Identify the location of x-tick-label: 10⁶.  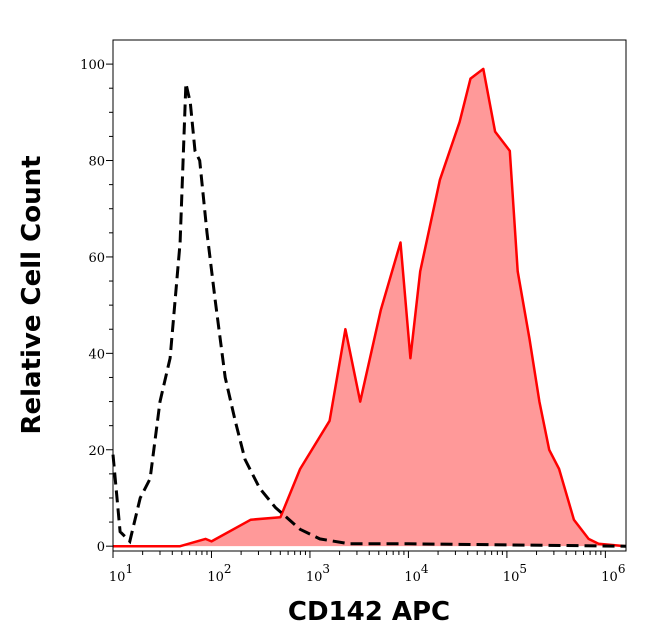
(613, 573).